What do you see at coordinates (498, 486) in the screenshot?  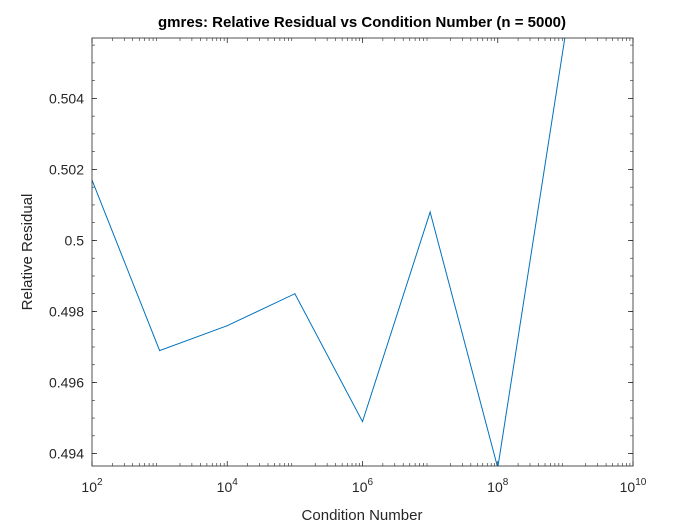 I see `x-tick-label: 10⁸` at bounding box center [498, 486].